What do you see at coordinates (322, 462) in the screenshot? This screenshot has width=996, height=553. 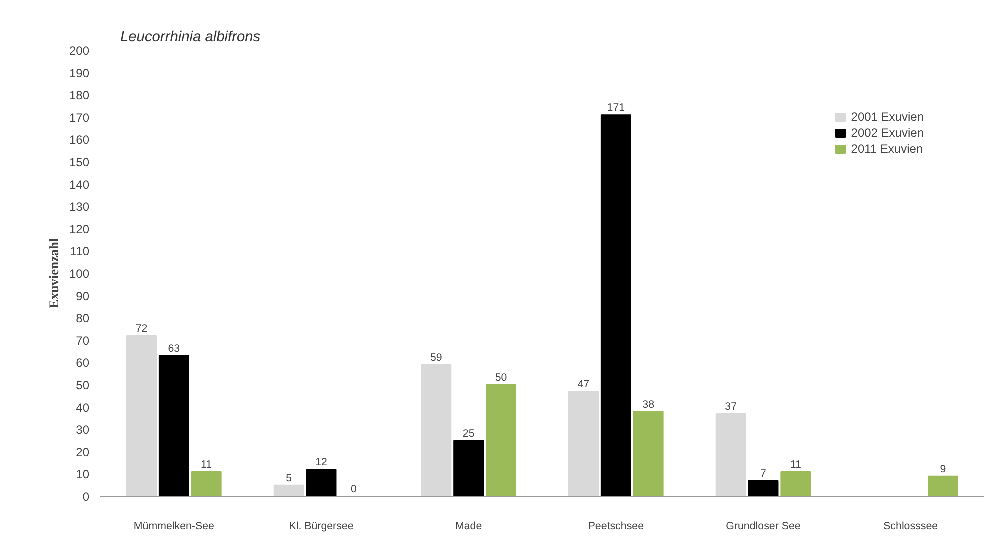 I see `data-label: 12` at bounding box center [322, 462].